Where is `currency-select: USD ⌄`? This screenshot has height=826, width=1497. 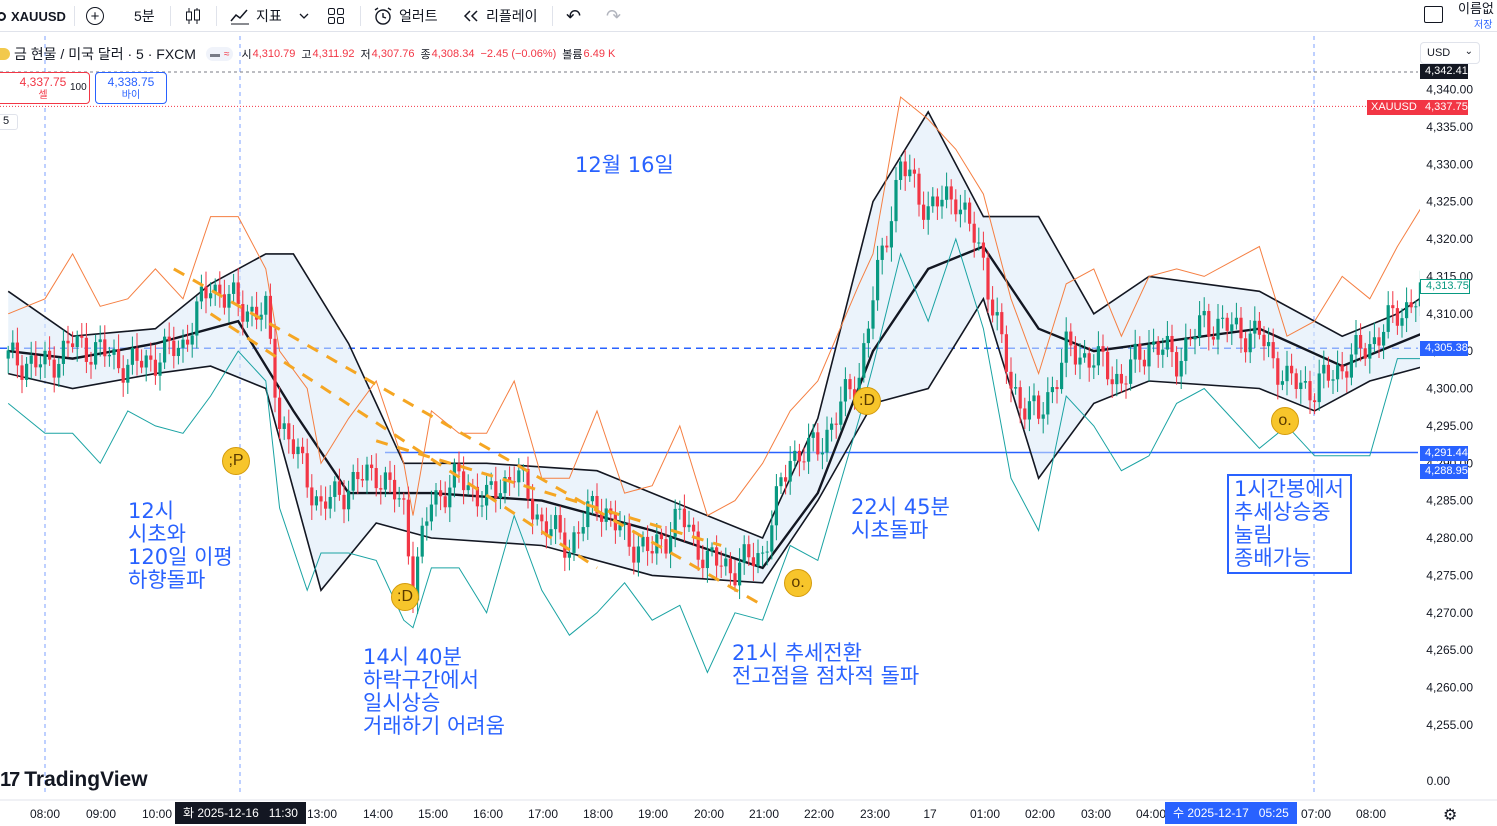
currency-select: USD ⌄ is located at coordinates (1450, 53).